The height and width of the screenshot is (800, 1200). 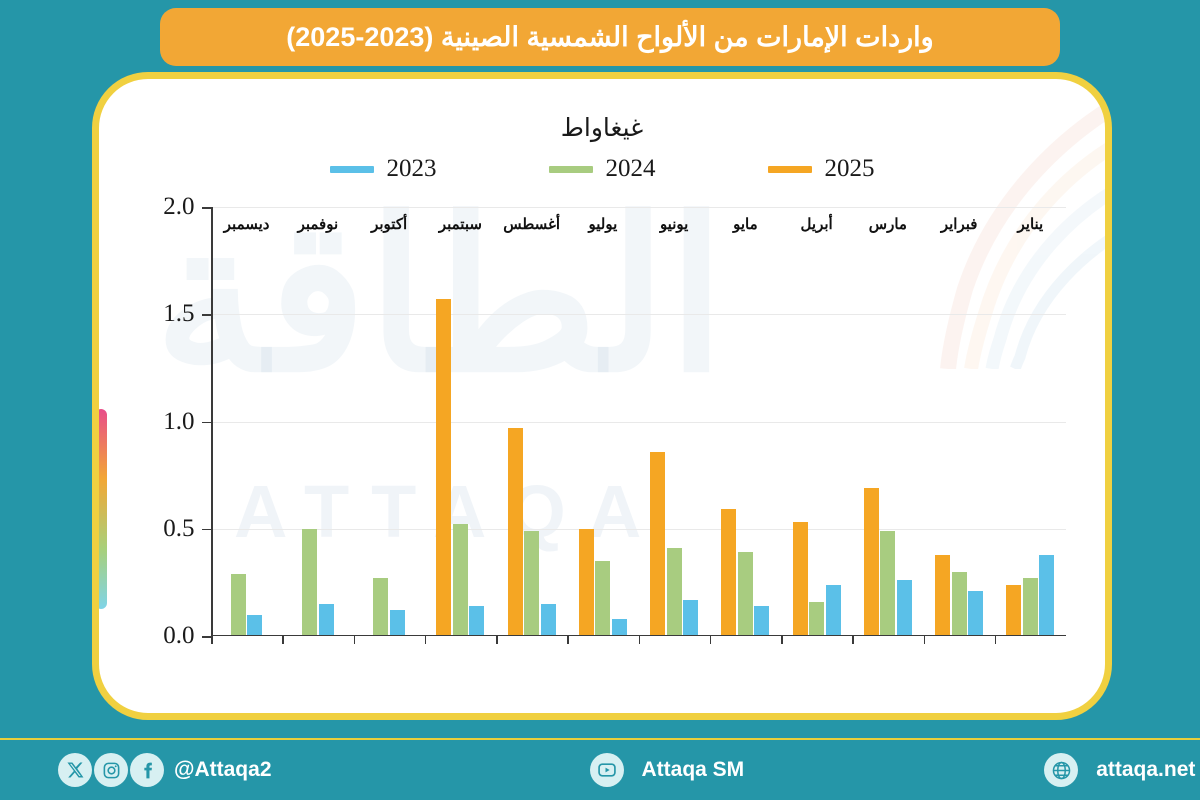 I want to click on x-tick-label: مارس, so click(x=887, y=224).